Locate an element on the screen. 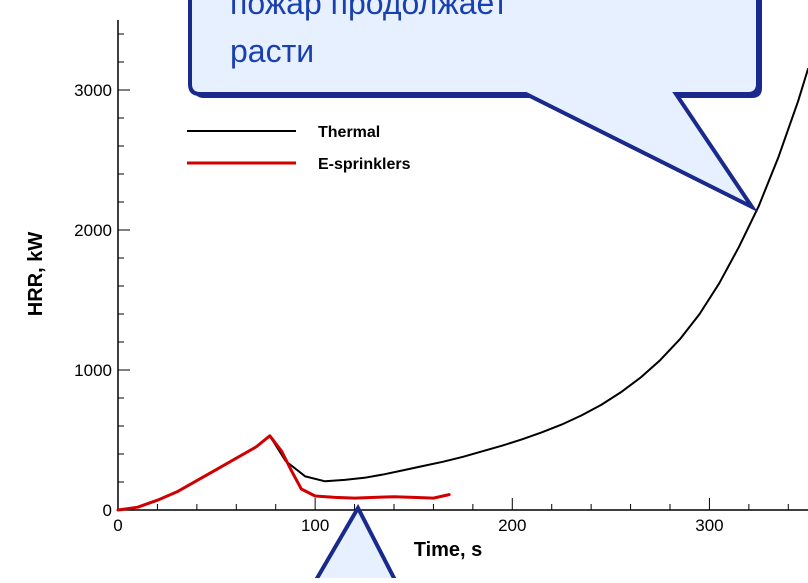 This screenshot has width=808, height=583. callout-bottom is located at coordinates (356, 543).